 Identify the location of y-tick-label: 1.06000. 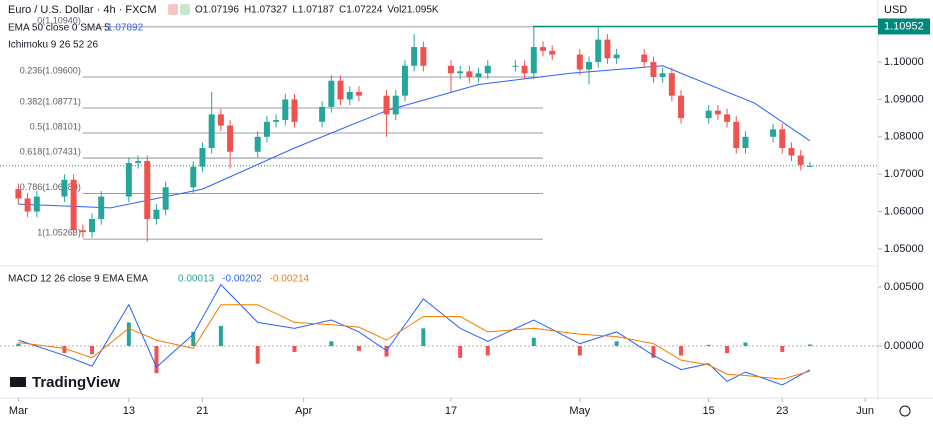
(904, 211).